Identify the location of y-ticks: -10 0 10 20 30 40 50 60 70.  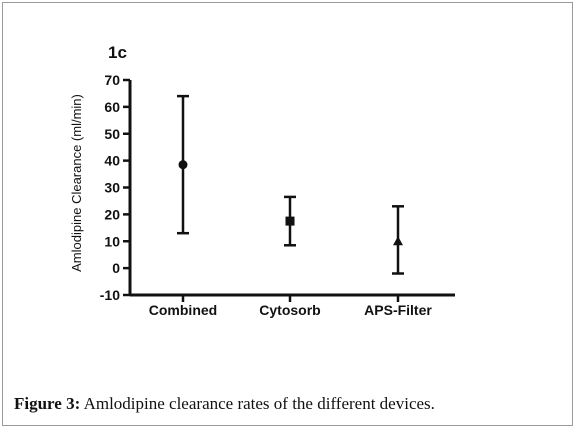
(115, 187).